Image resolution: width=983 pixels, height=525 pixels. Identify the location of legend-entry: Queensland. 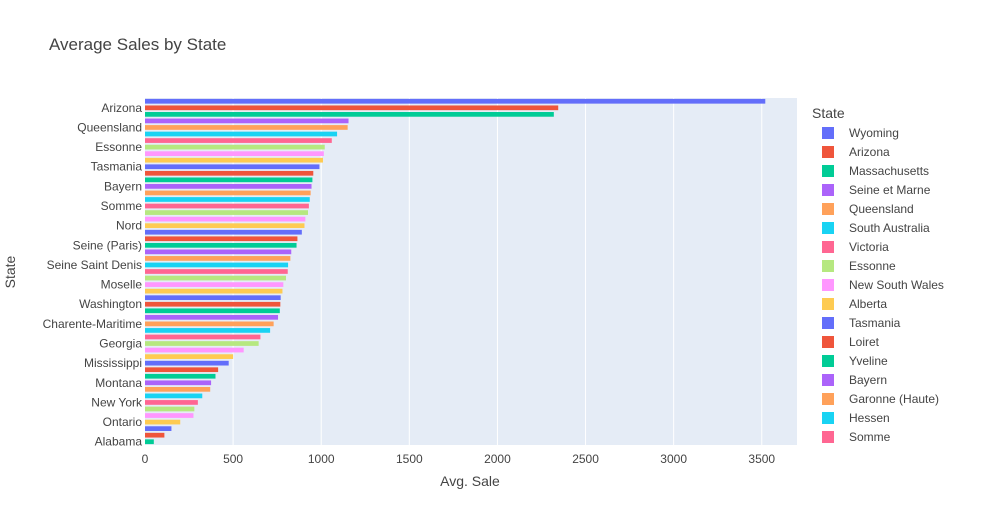
(881, 209).